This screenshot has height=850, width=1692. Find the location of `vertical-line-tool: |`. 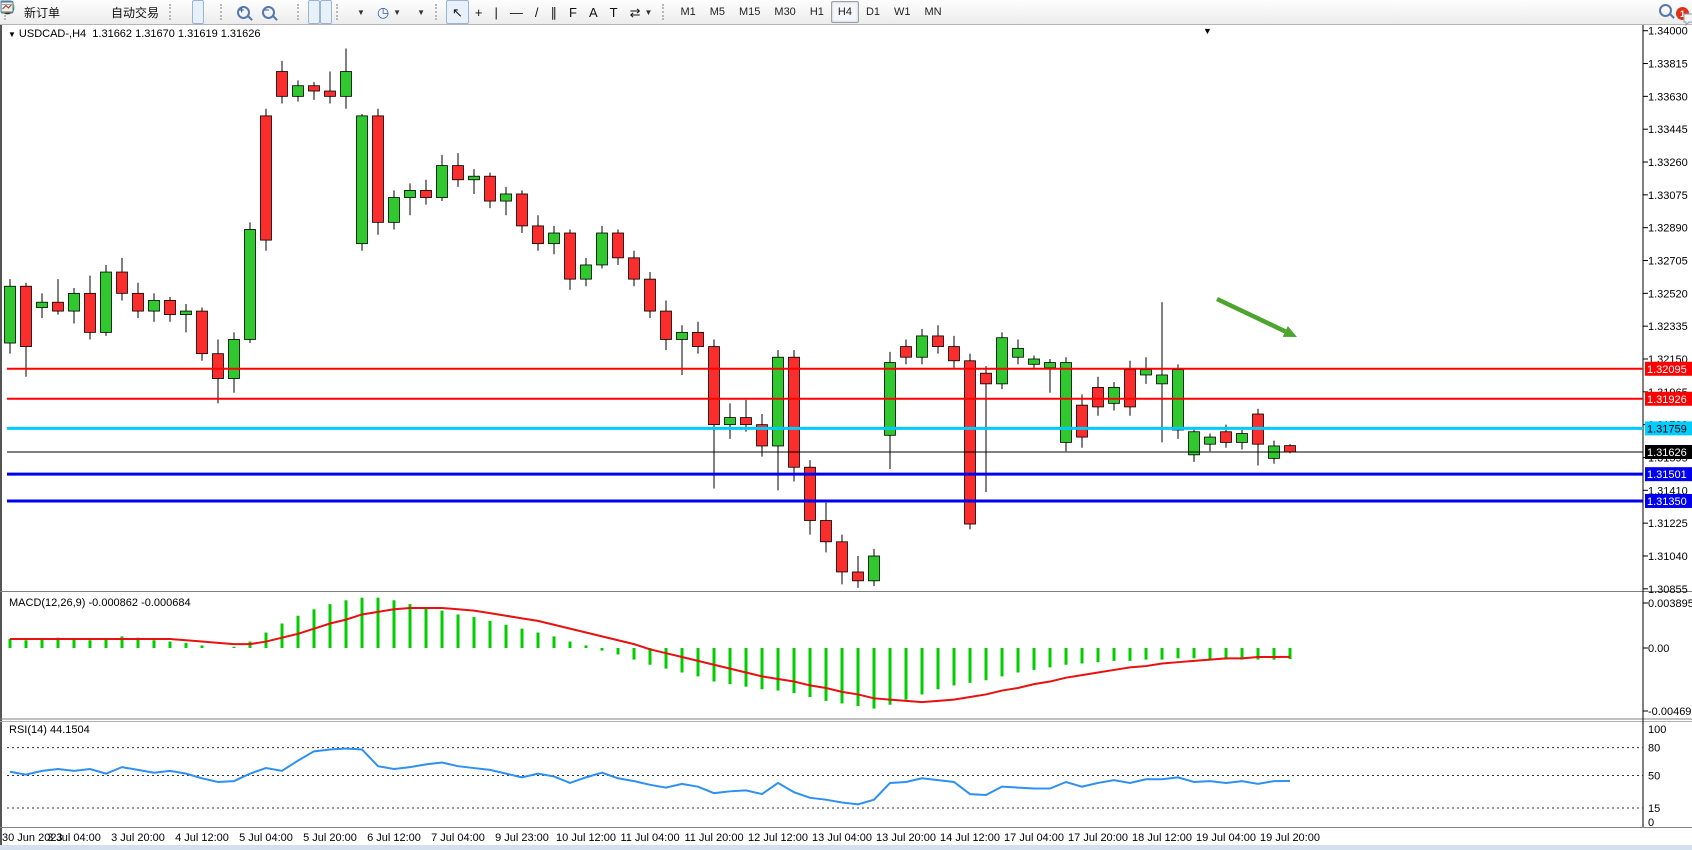

vertical-line-tool: | is located at coordinates (496, 12).